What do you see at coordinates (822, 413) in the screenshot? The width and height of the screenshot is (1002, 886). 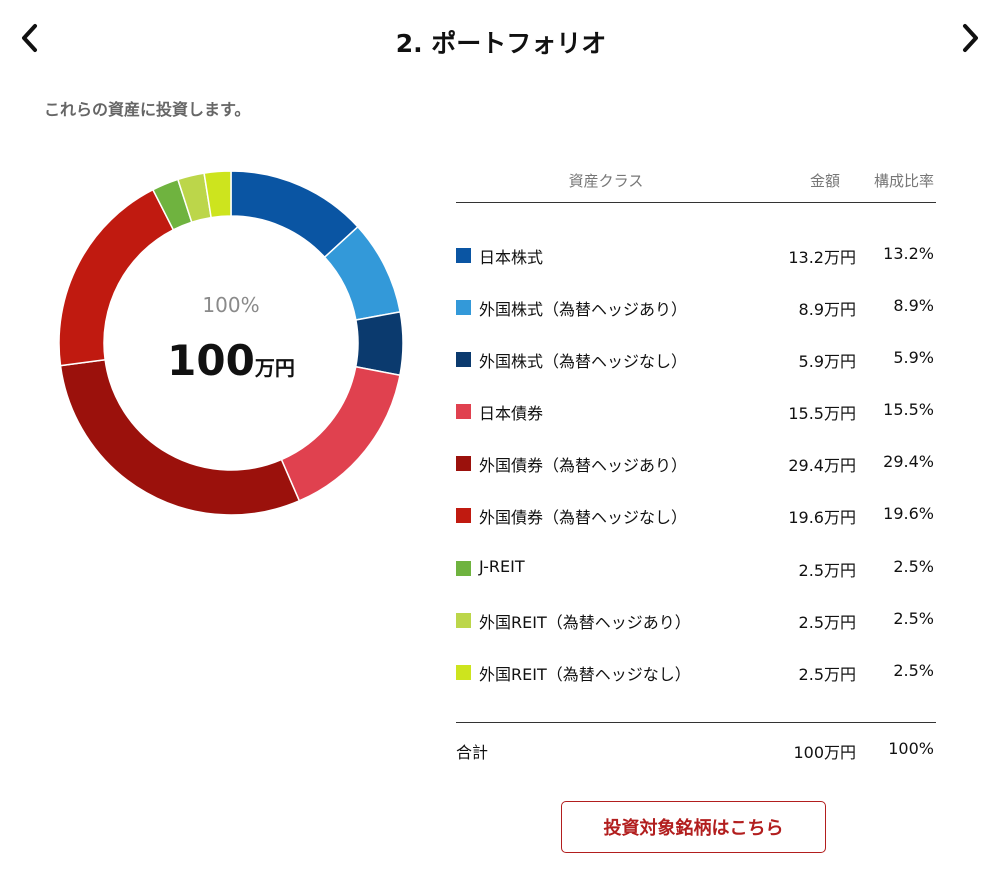 I see `amount-value: 15.5万円` at bounding box center [822, 413].